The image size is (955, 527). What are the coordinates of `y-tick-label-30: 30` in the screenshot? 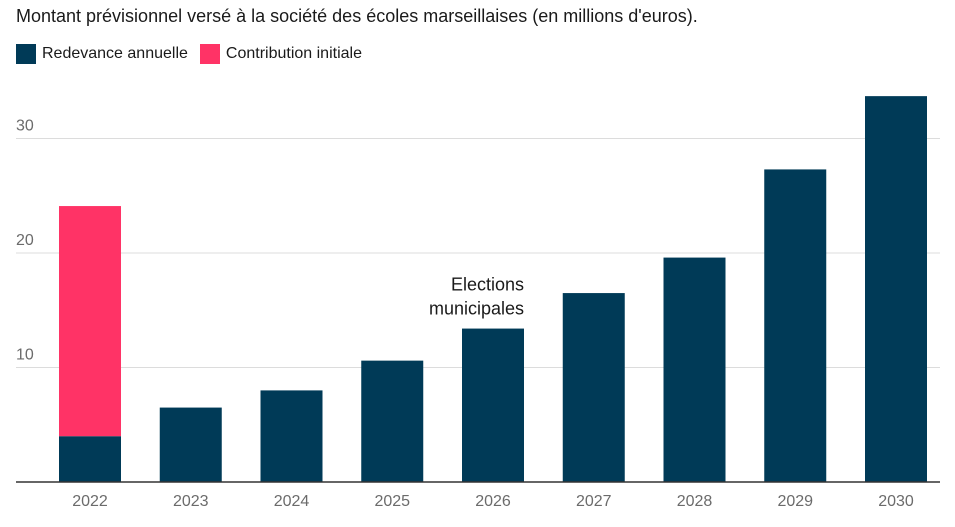 It's located at (25, 126).